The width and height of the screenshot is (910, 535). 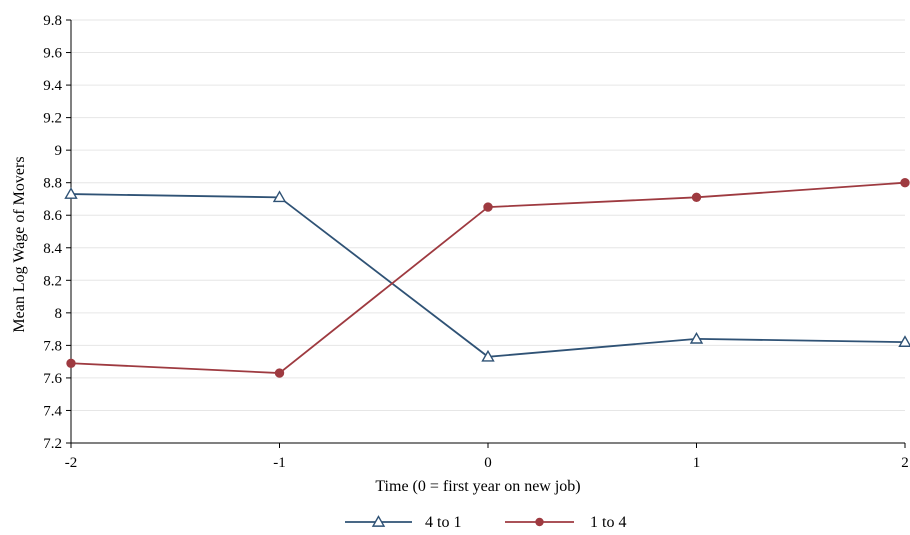 I want to click on y-tick-label: 9.6, so click(x=52, y=54).